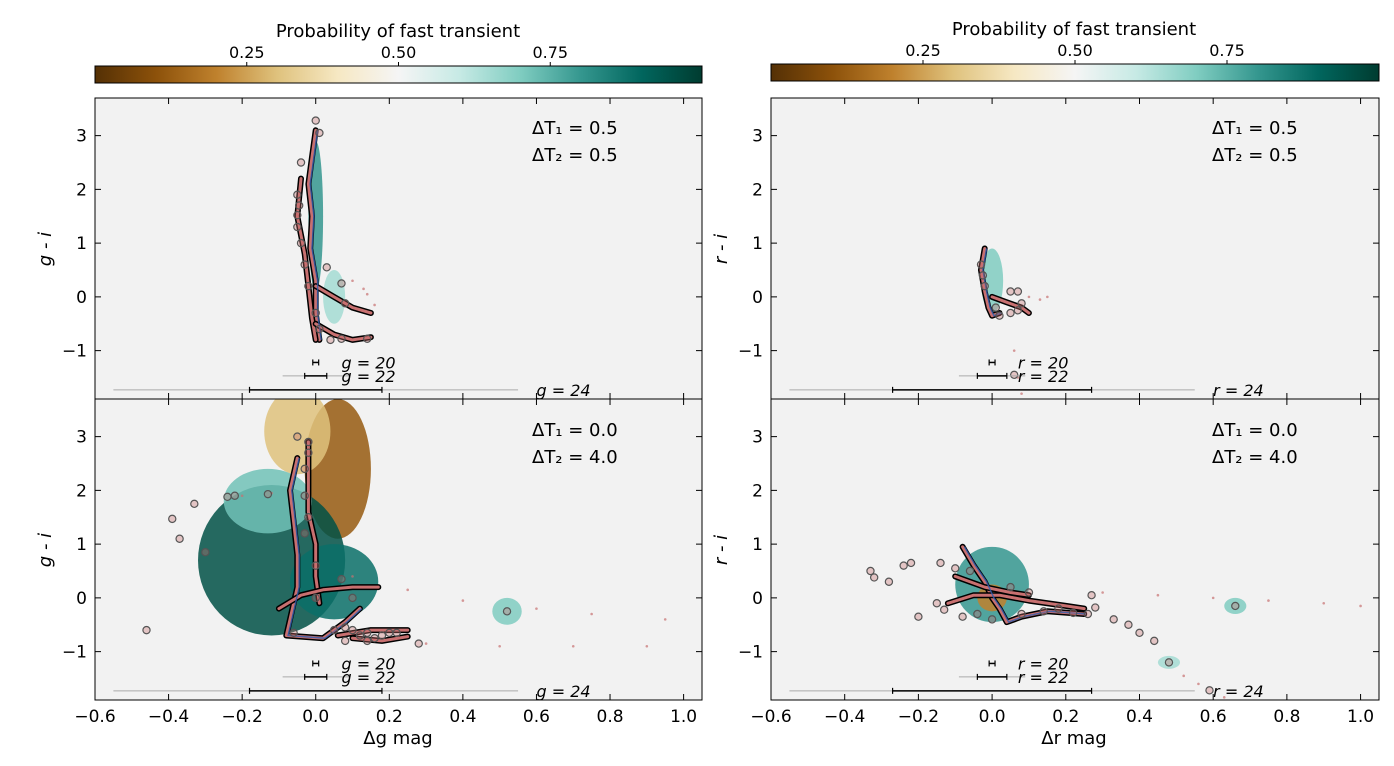  I want to click on error-bar-label: r = 20, so click(1043, 362).